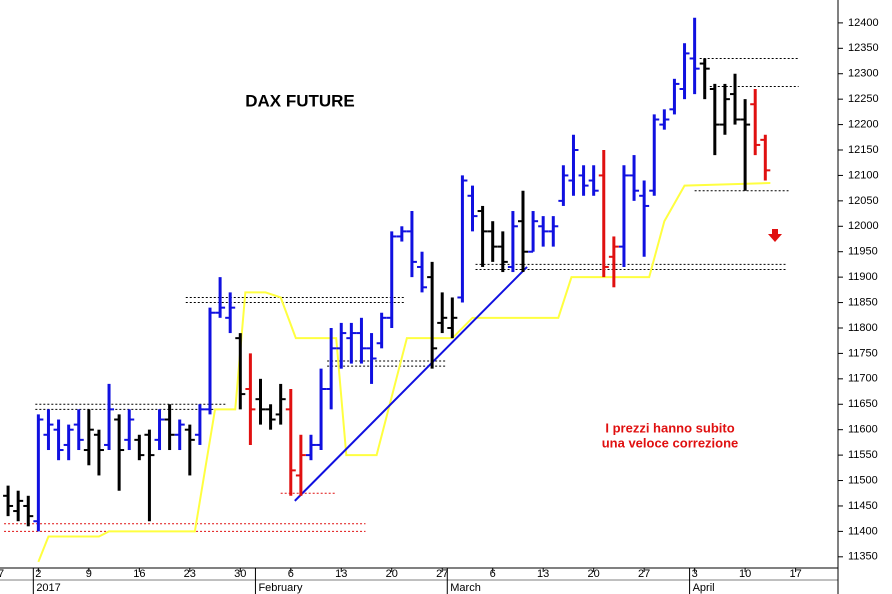  What do you see at coordinates (280, 588) in the screenshot?
I see `month-label: February` at bounding box center [280, 588].